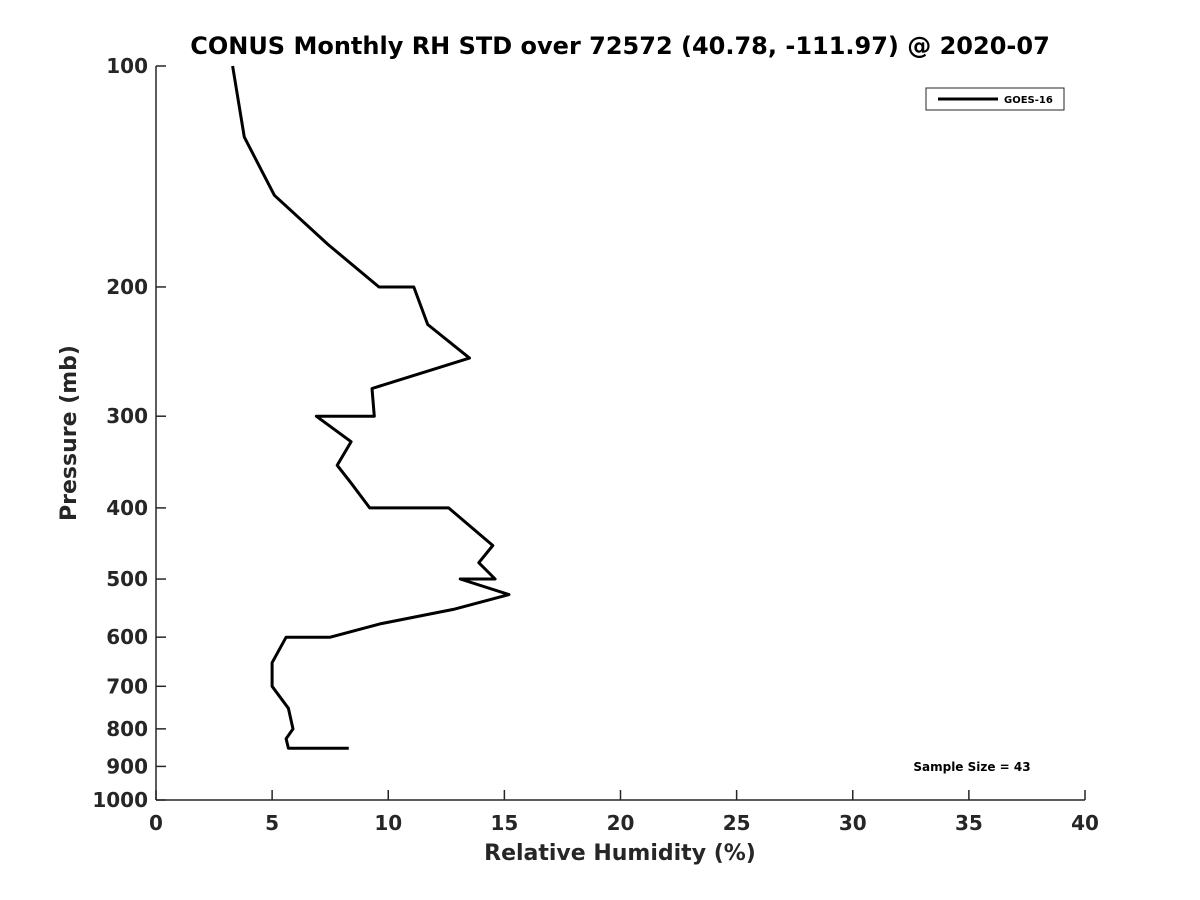 This screenshot has width=1200, height=900. Describe the element at coordinates (853, 823) in the screenshot. I see `x-tick-label: 30` at that location.